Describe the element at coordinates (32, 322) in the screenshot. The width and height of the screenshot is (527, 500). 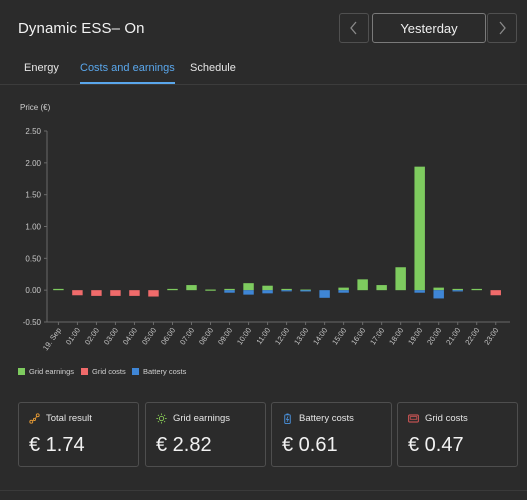
I see `y-tick-label: -0.50` at that location.